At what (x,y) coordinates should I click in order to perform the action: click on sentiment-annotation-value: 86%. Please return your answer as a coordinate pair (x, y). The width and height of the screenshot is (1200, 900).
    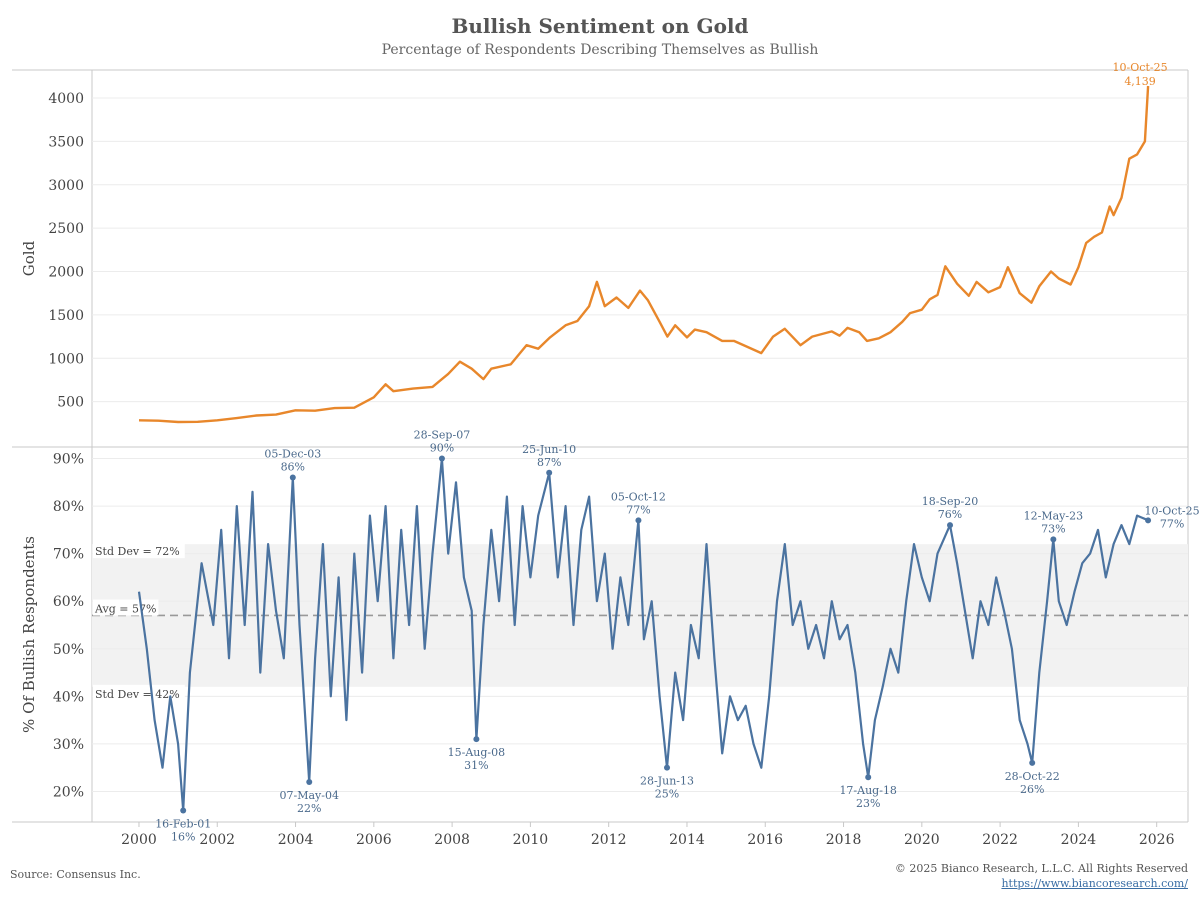
    Looking at the image, I should click on (293, 467).